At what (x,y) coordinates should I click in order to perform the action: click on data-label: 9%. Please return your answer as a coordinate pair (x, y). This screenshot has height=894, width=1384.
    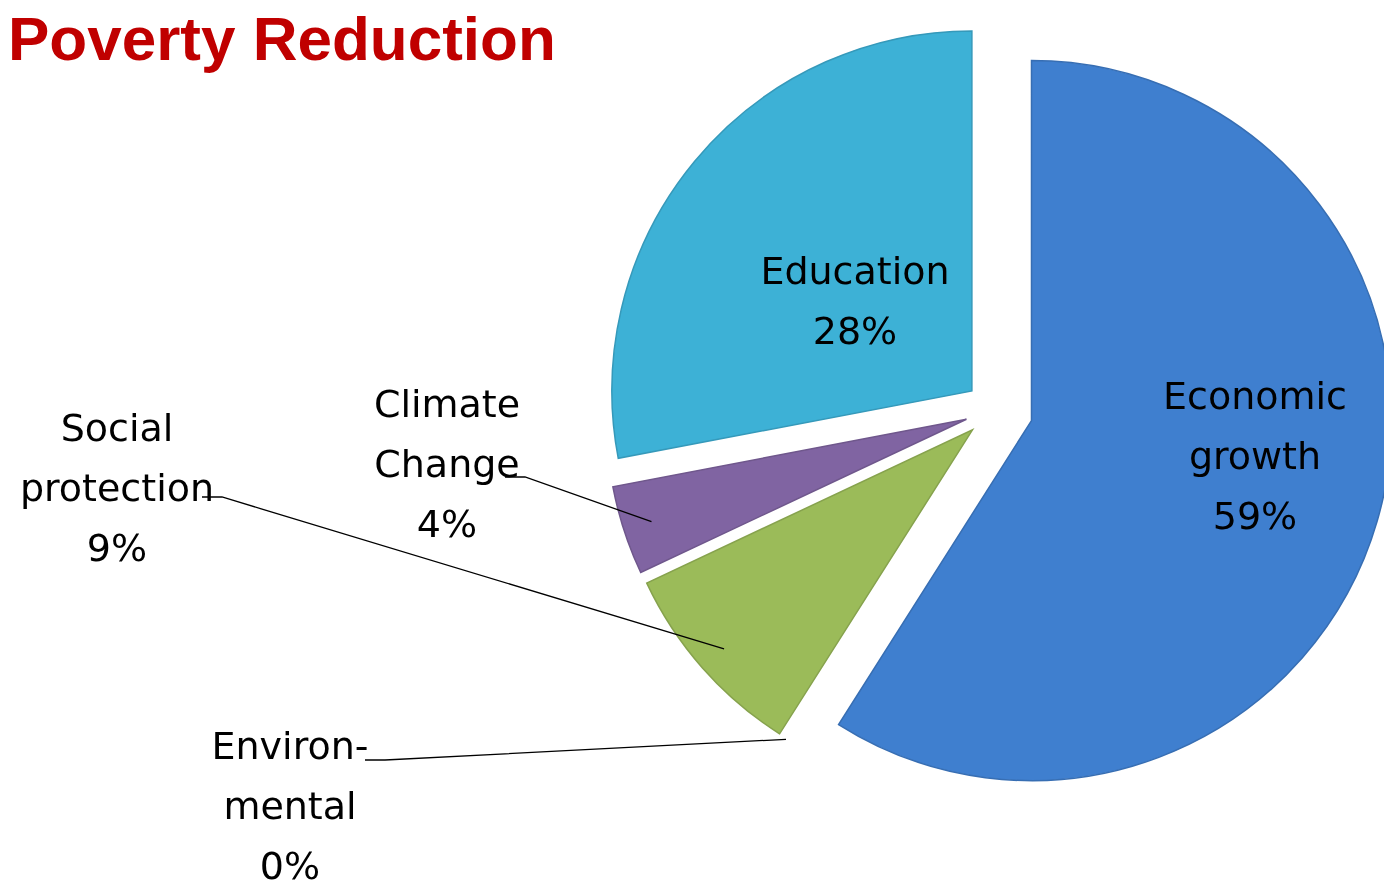
    Looking at the image, I should click on (117, 548).